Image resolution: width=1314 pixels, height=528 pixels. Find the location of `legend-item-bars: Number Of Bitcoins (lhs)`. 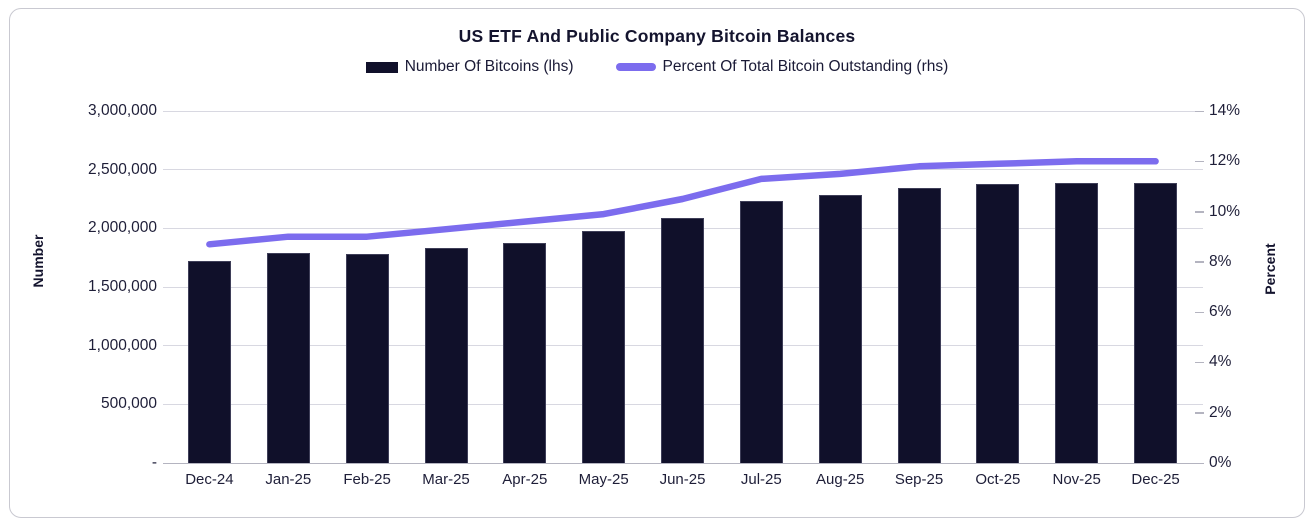

legend-item-bars: Number Of Bitcoins (lhs) is located at coordinates (469, 67).